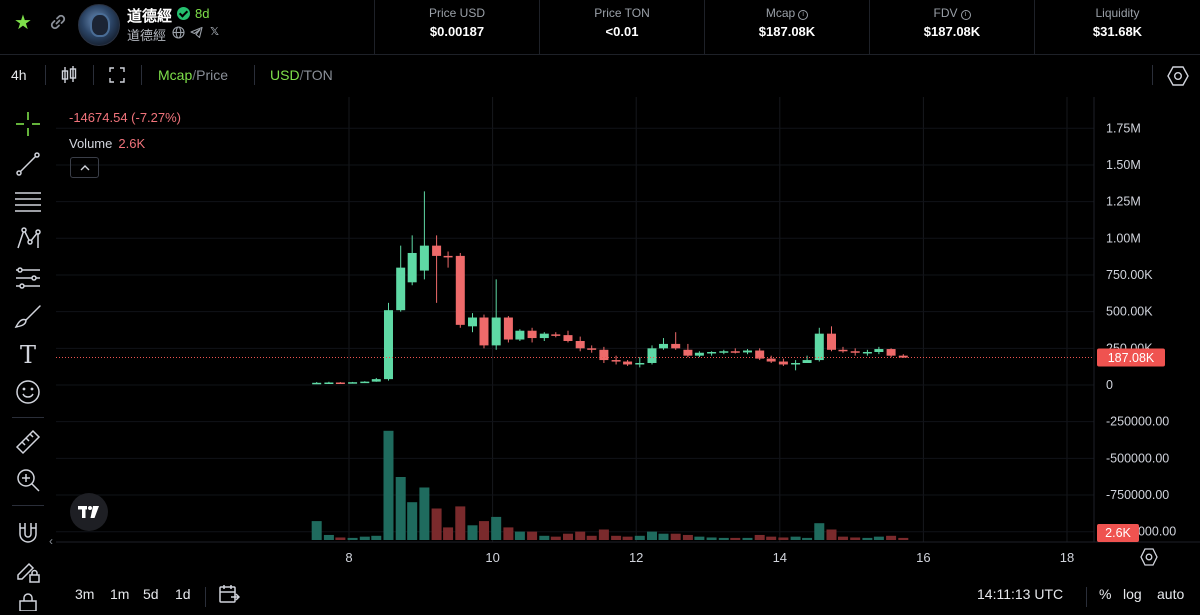 The width and height of the screenshot is (1200, 615). I want to click on brush-icon, so click(28, 317).